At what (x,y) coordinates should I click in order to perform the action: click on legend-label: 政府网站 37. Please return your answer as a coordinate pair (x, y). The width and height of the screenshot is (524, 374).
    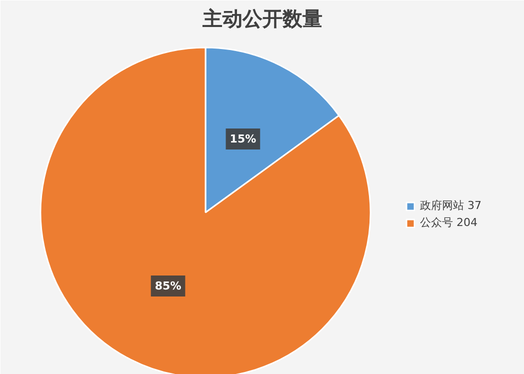
    Looking at the image, I should click on (451, 205).